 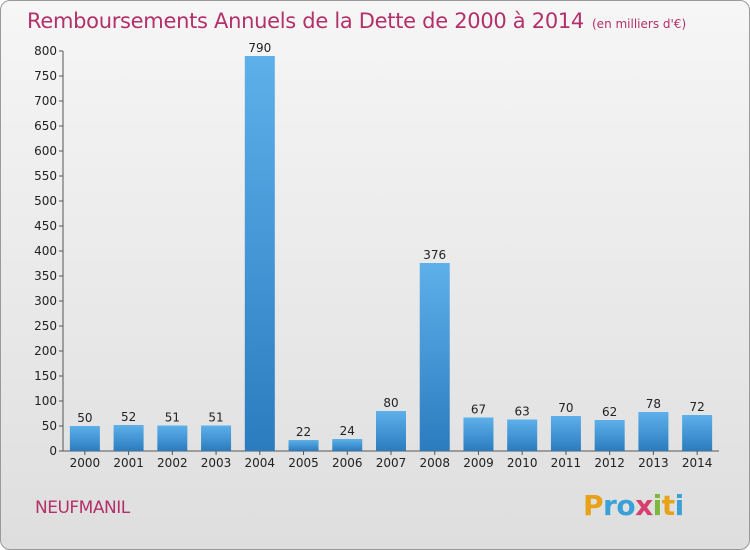 I want to click on x-tick-label: 2008, so click(x=434, y=463).